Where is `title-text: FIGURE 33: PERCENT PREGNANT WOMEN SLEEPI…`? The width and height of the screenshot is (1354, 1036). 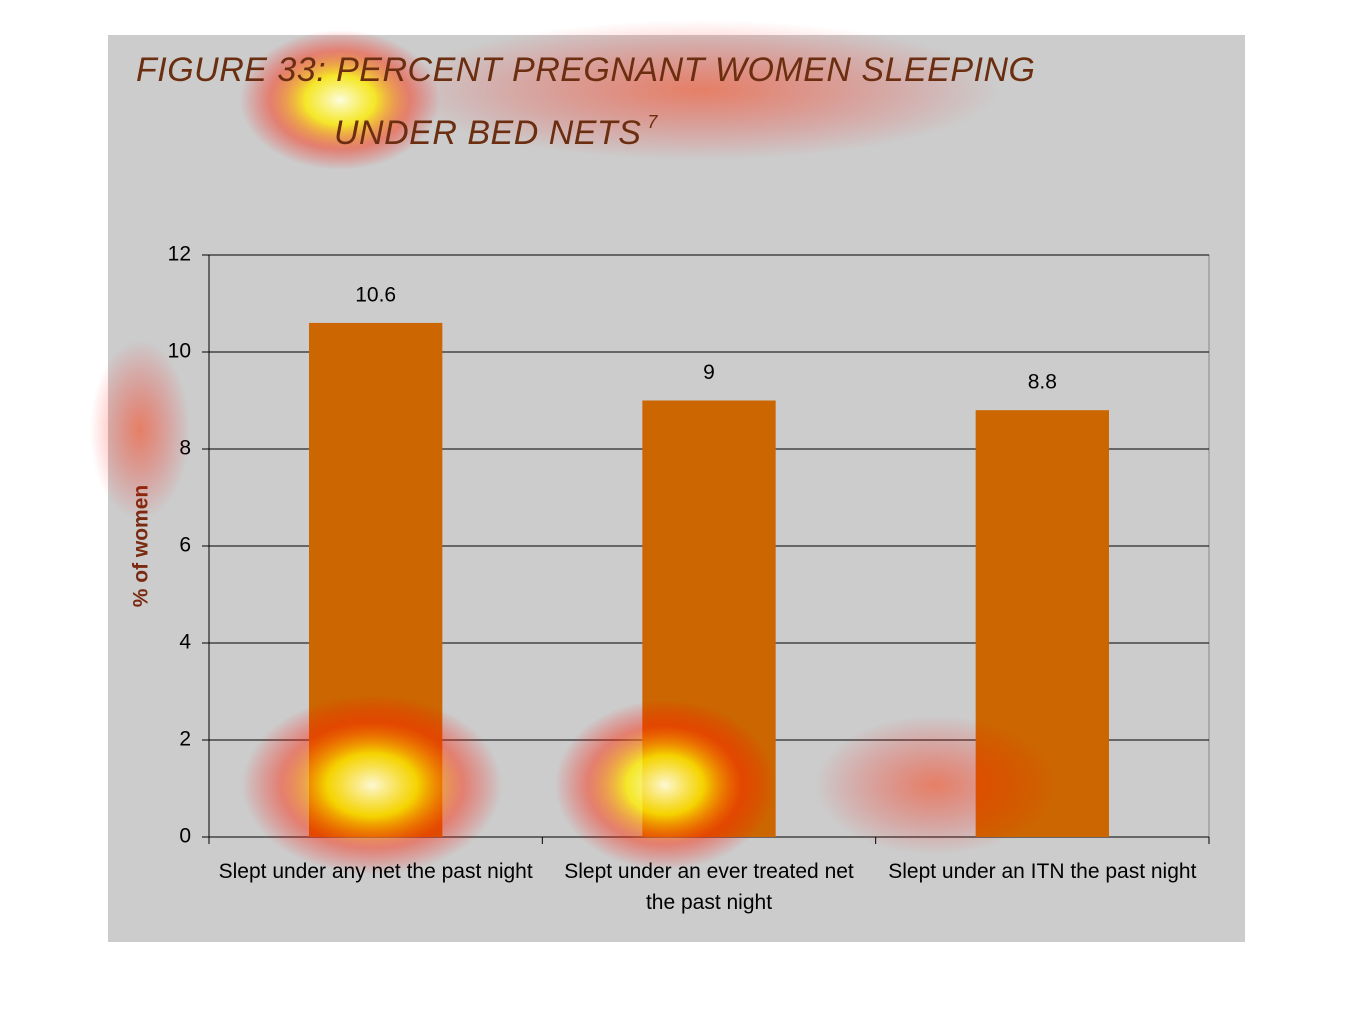
title-text: FIGURE 33: PERCENT PREGNANT WOMEN SLEEPI… is located at coordinates (586, 101).